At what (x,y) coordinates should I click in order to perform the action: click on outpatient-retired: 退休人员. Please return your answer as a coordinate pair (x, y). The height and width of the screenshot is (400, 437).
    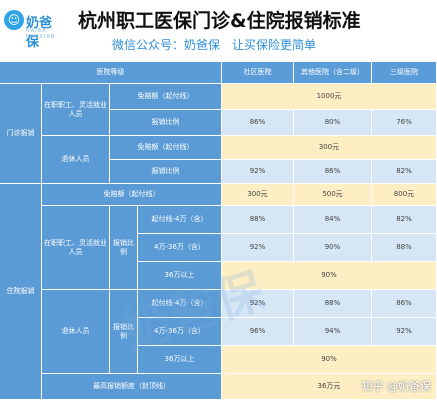
    Looking at the image, I should click on (76, 160).